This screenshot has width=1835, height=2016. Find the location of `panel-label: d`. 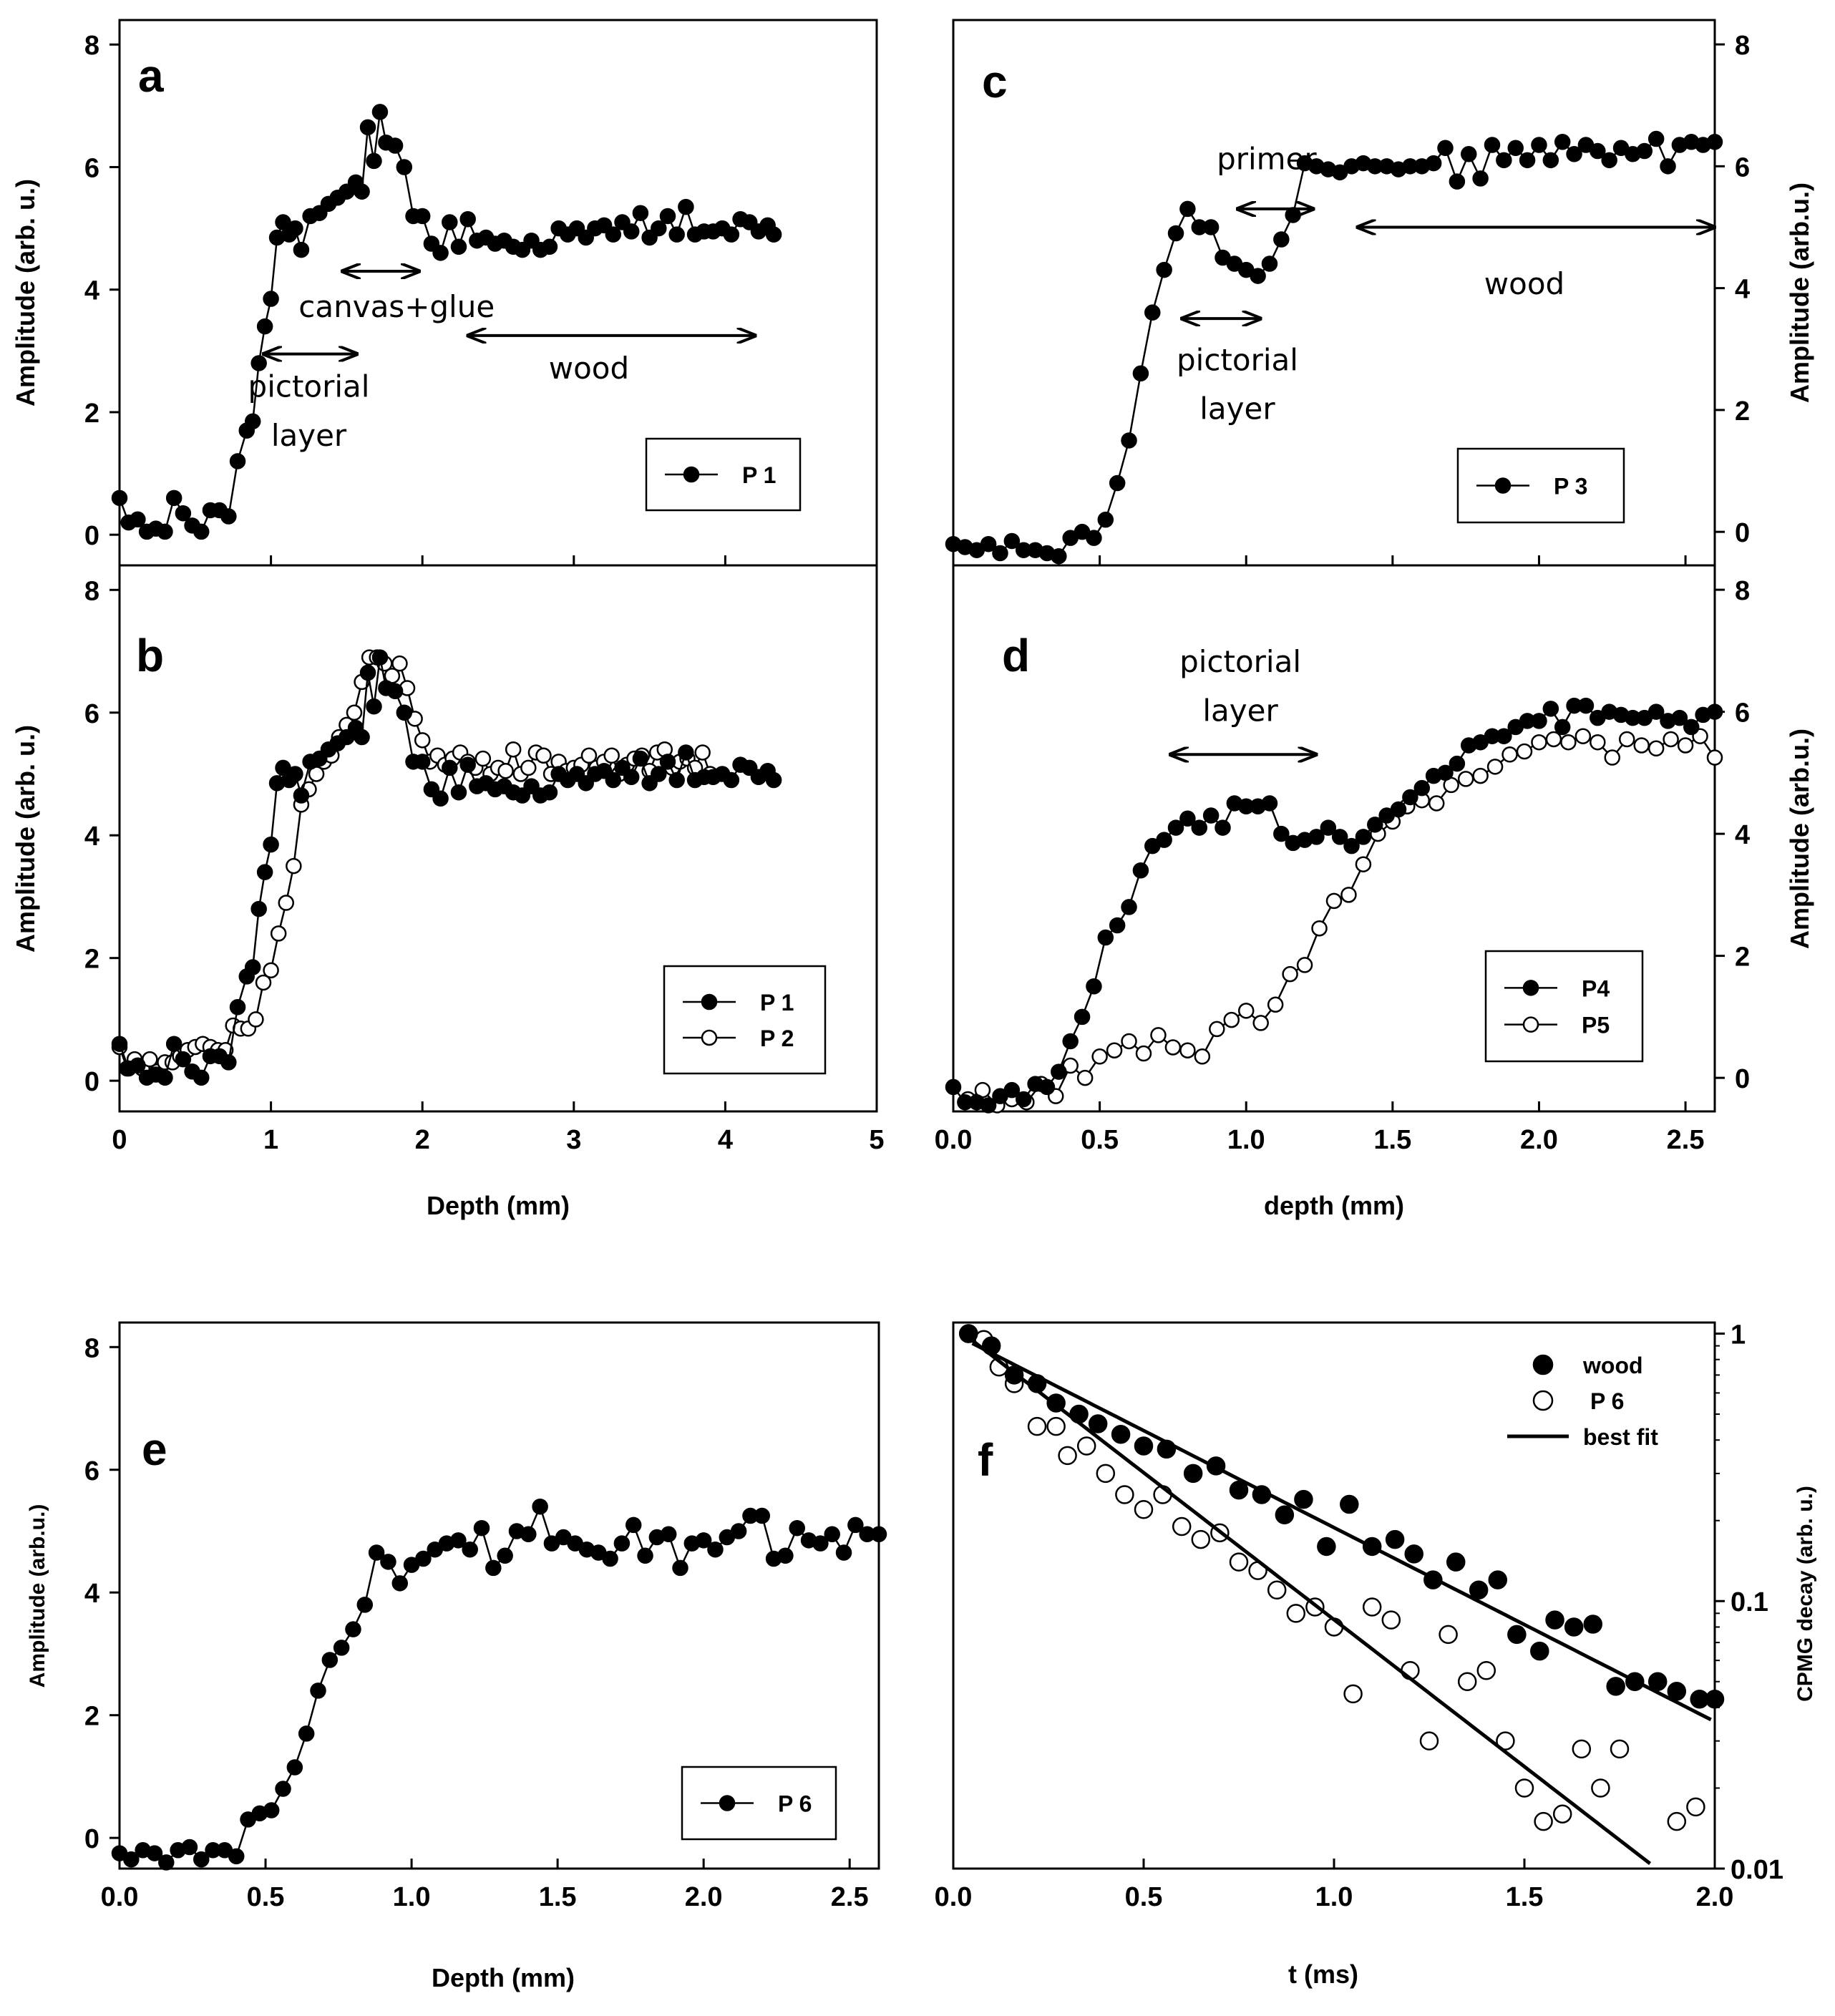

panel-label: d is located at coordinates (1016, 655).